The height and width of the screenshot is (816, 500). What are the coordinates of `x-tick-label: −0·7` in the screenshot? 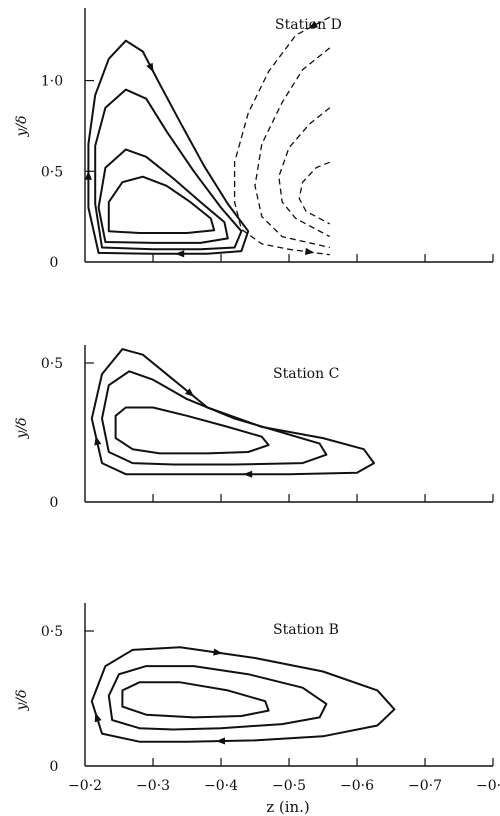 It's located at (425, 786).